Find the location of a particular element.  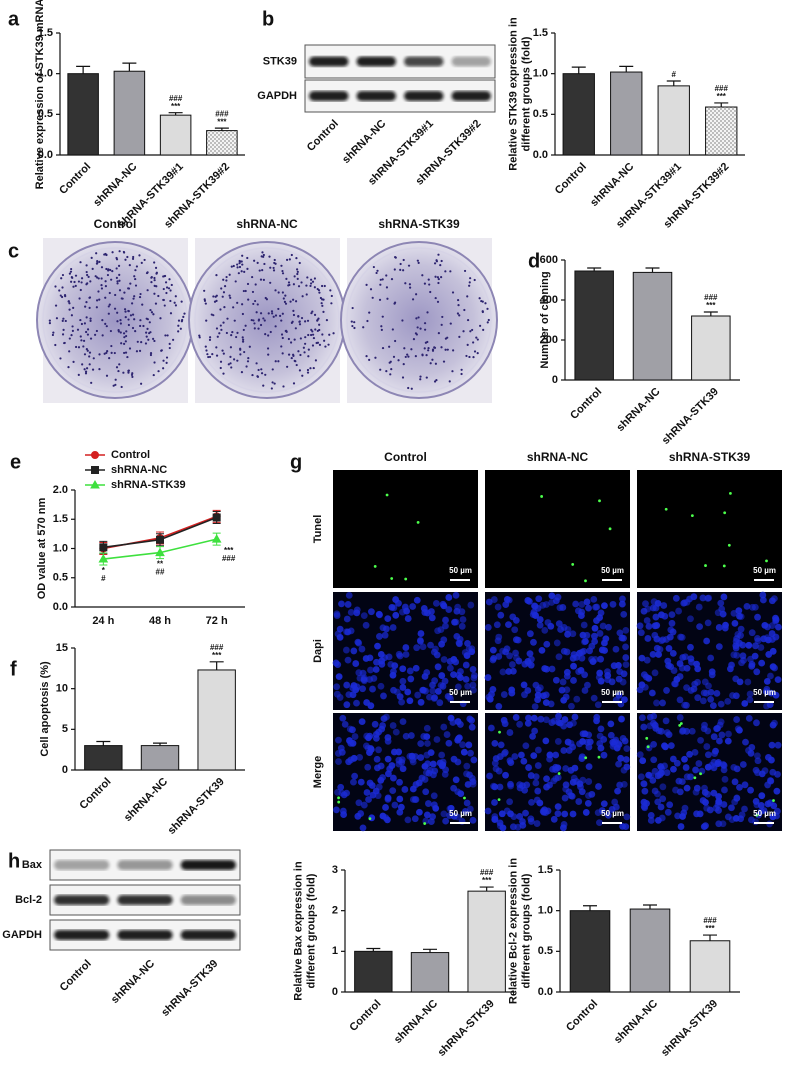

bar is located at coordinates (430, 972).